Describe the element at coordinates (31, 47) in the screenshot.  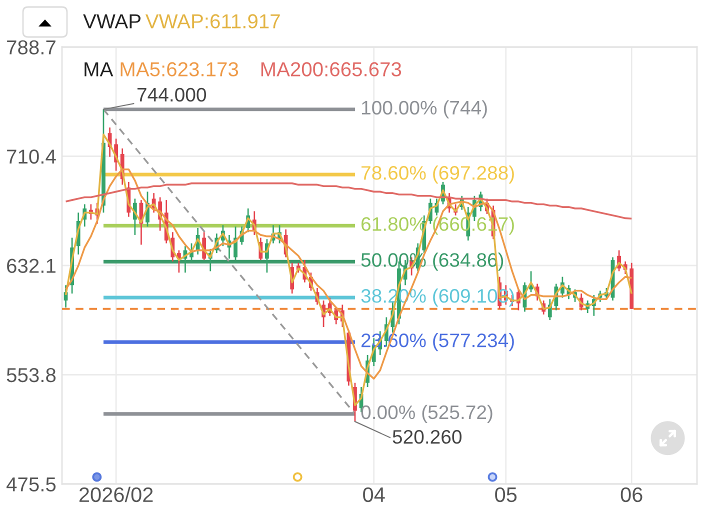
I see `y-tick-label: 788.7` at that location.